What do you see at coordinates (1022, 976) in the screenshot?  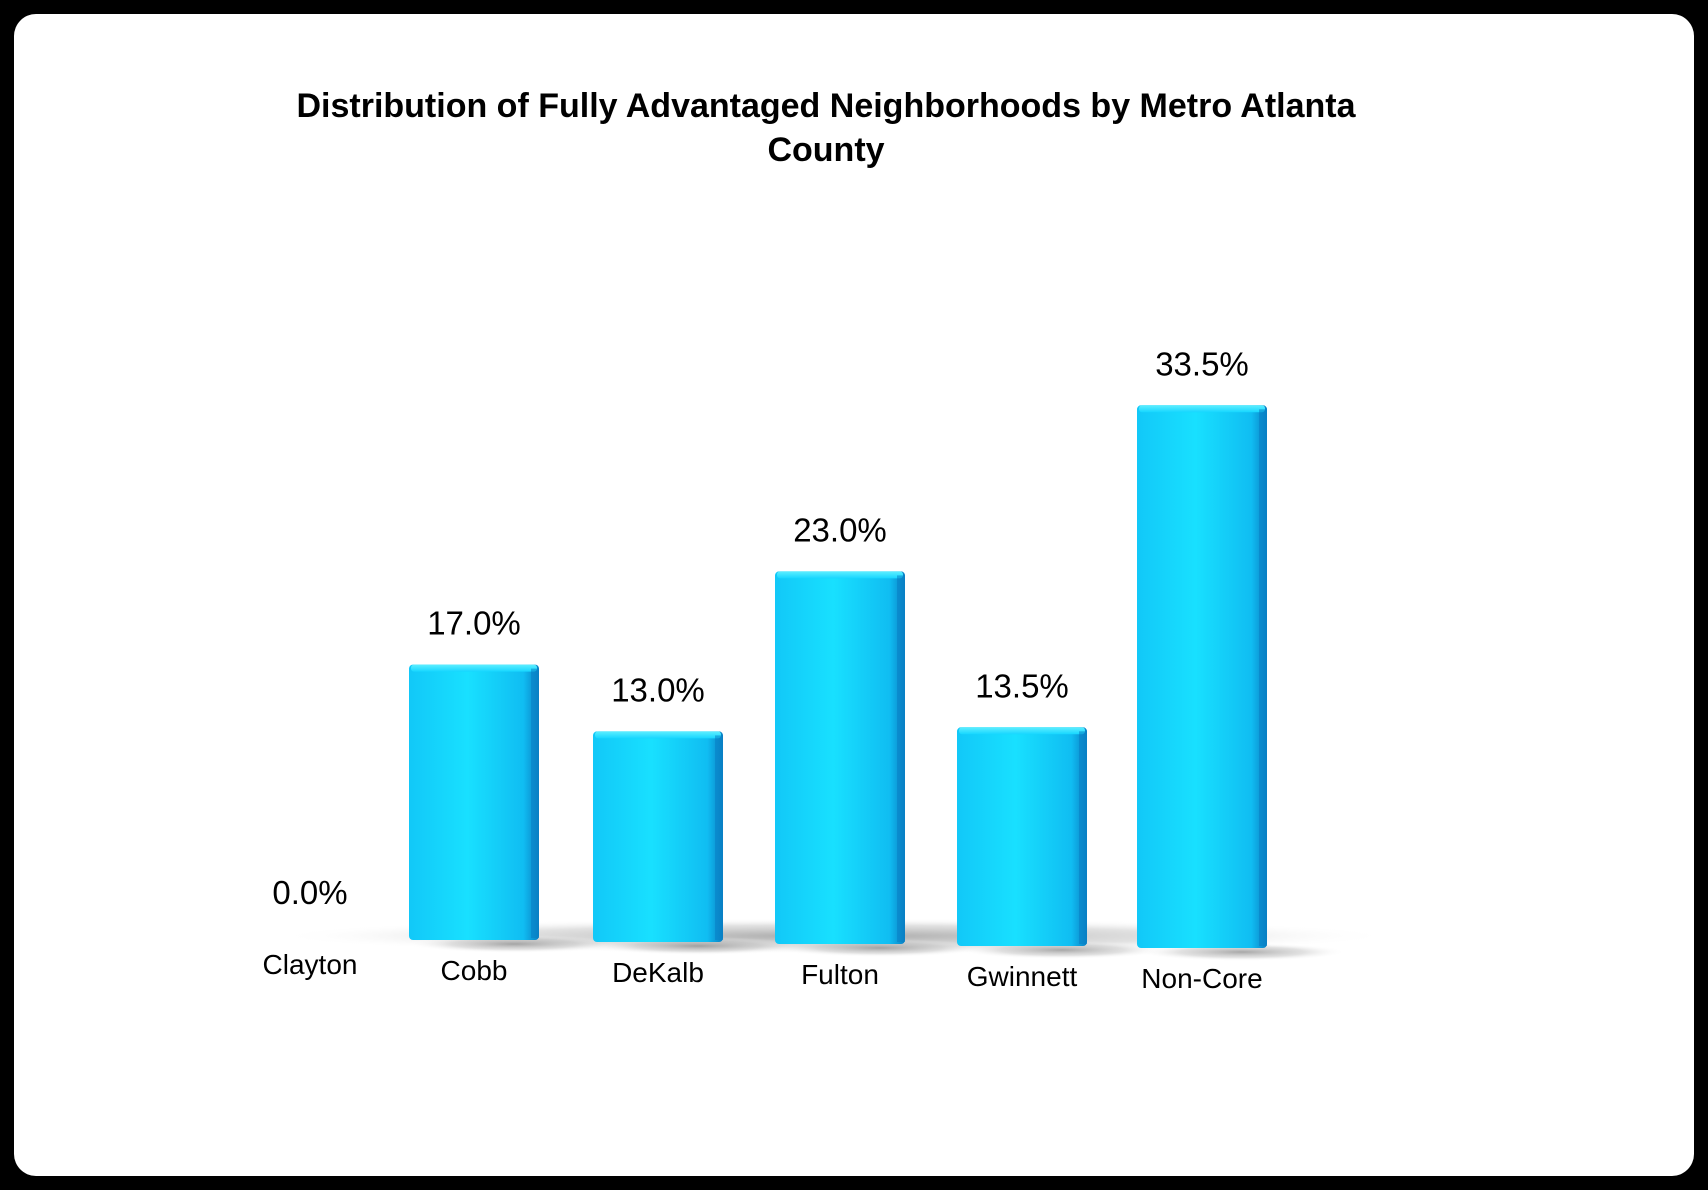 I see `category-label-gwinnett: Gwinnett` at bounding box center [1022, 976].